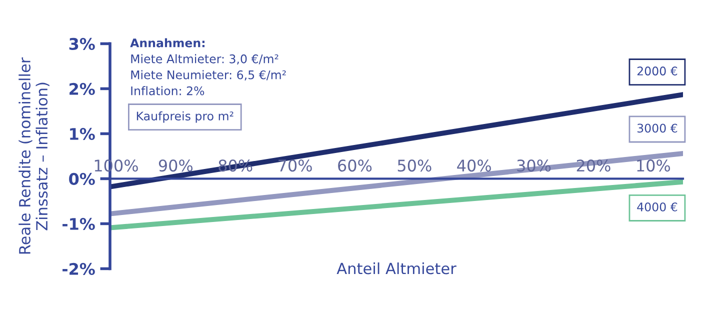 The width and height of the screenshot is (708, 320). Describe the element at coordinates (415, 166) in the screenshot. I see `x-tick-label: 50%` at that location.